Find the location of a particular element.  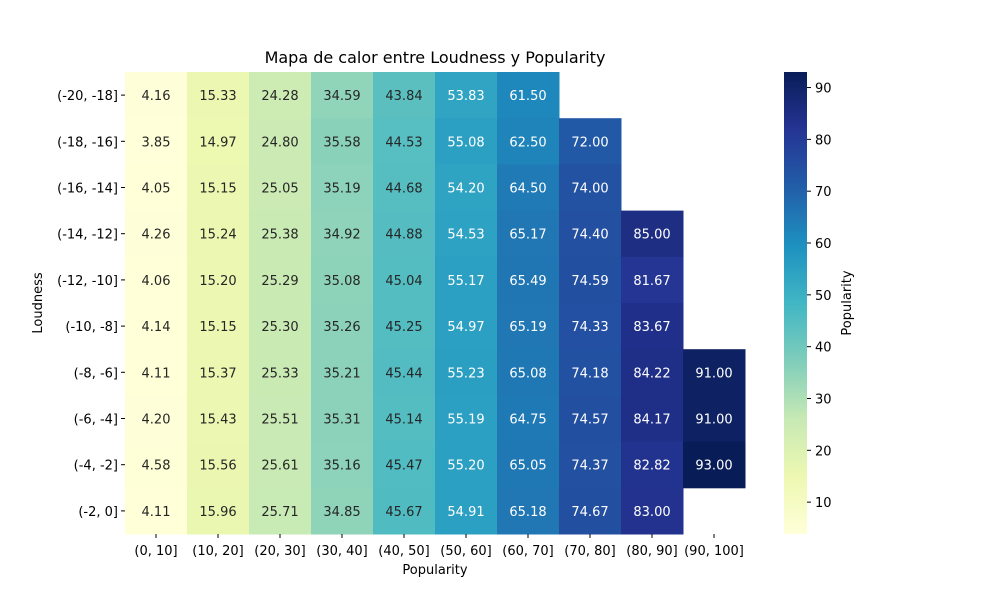

colorbar-tick-label: 70 is located at coordinates (823, 192).